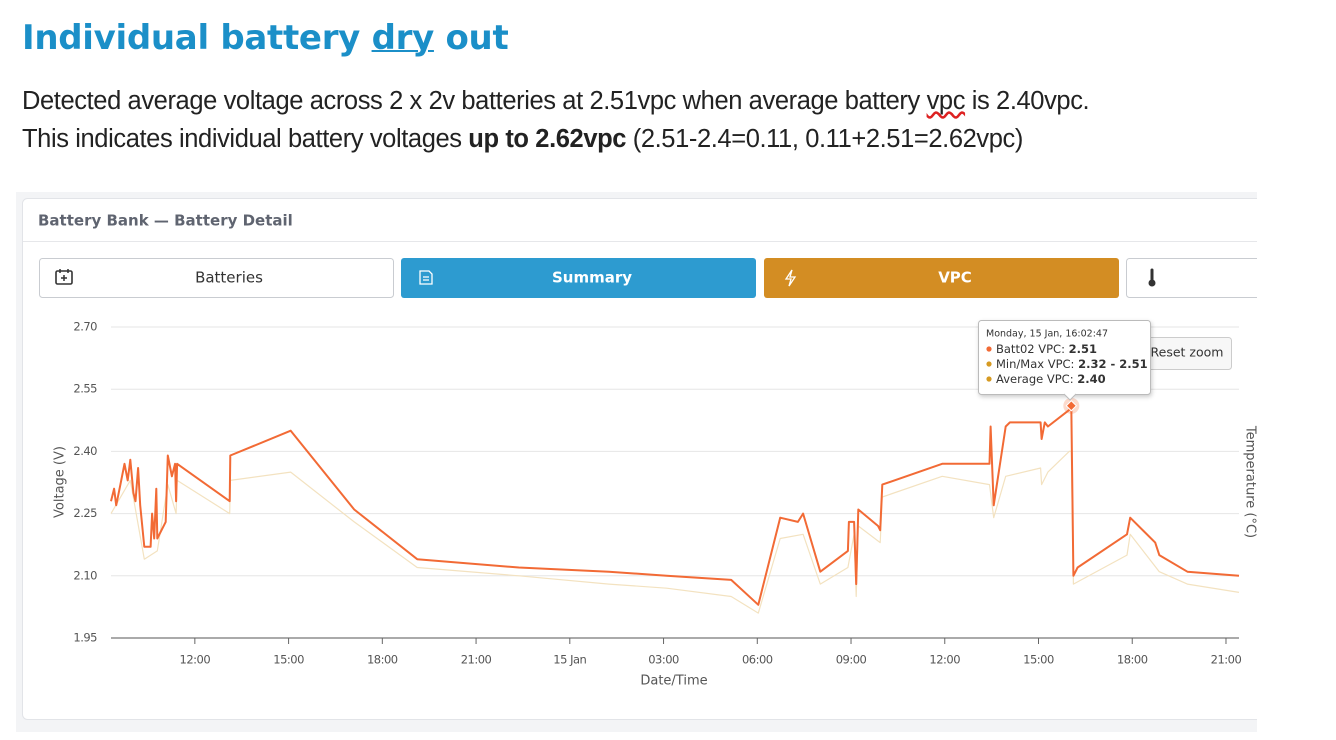 The image size is (1336, 740). Describe the element at coordinates (165, 221) in the screenshot. I see `card-title: Battery Bank — Battery Detail` at that location.